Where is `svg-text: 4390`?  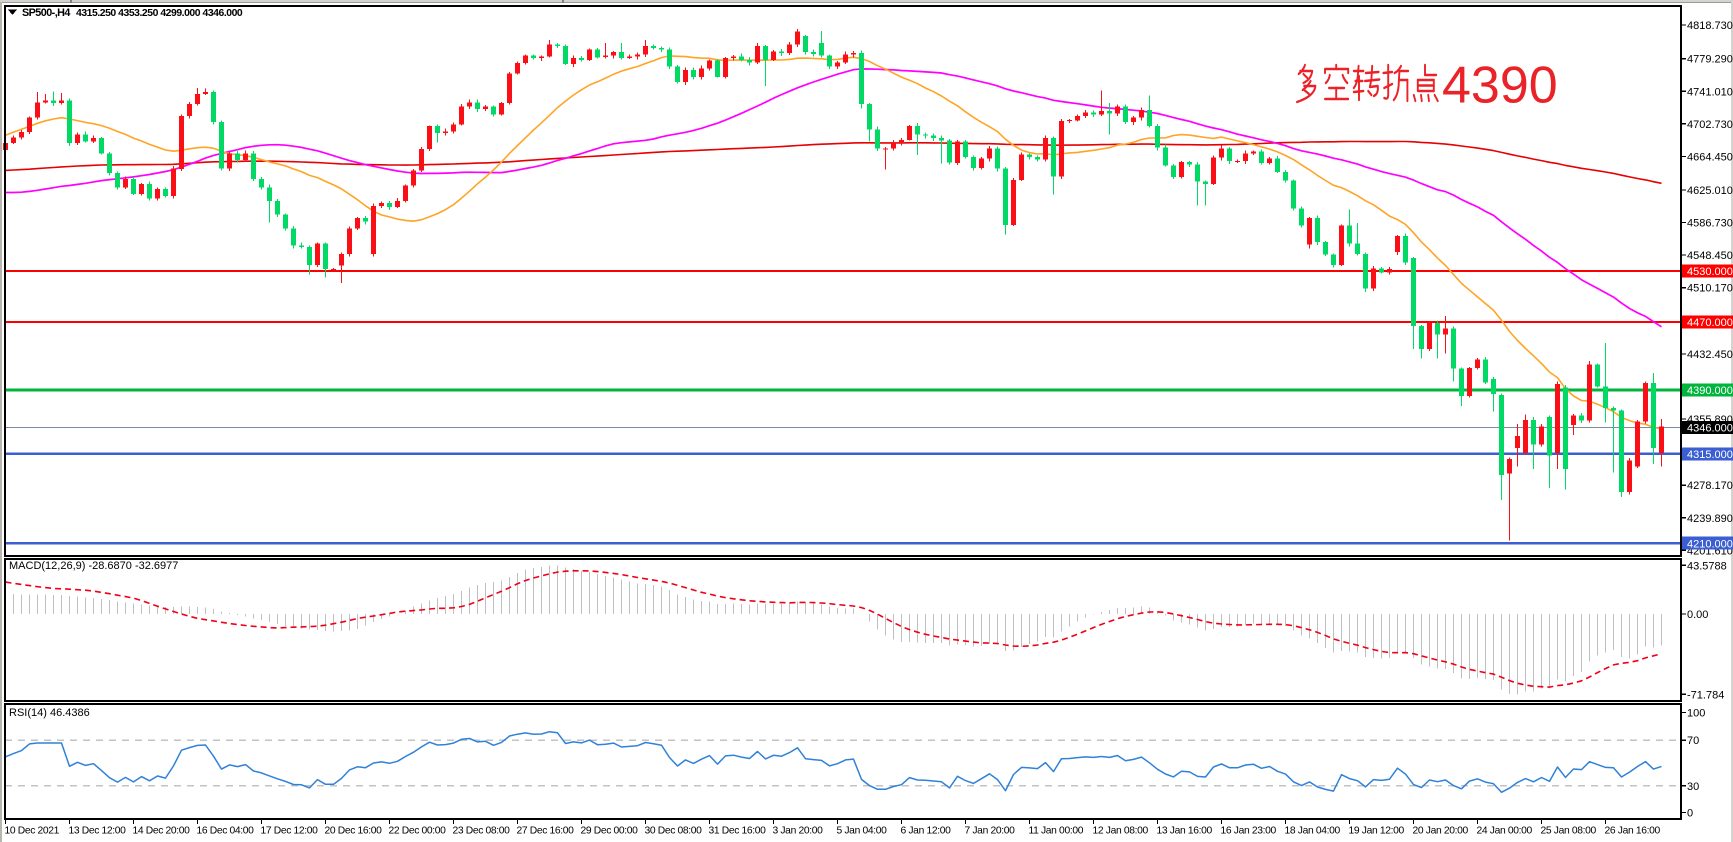 svg-text: 4390 is located at coordinates (1500, 86).